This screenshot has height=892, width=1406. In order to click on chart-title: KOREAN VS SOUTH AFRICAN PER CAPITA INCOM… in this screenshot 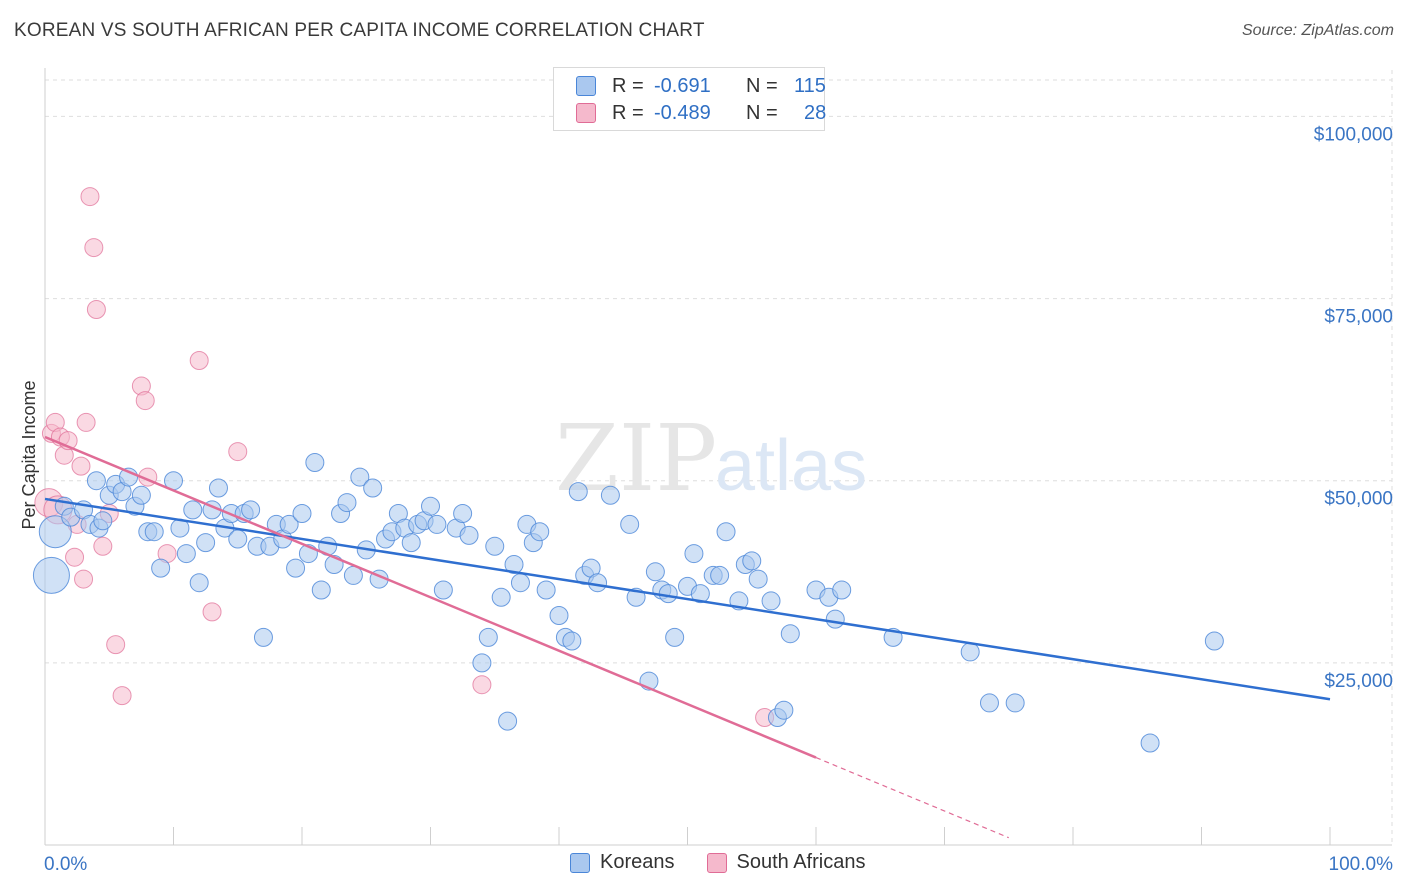, I will do `click(359, 30)`.